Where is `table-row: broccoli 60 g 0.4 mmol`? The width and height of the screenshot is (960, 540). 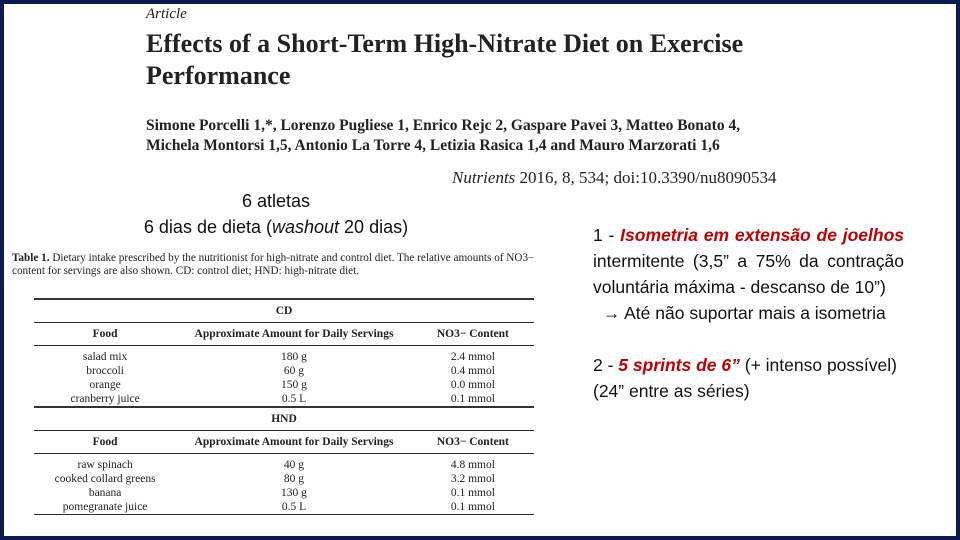 table-row: broccoli 60 g 0.4 mmol is located at coordinates (284, 371).